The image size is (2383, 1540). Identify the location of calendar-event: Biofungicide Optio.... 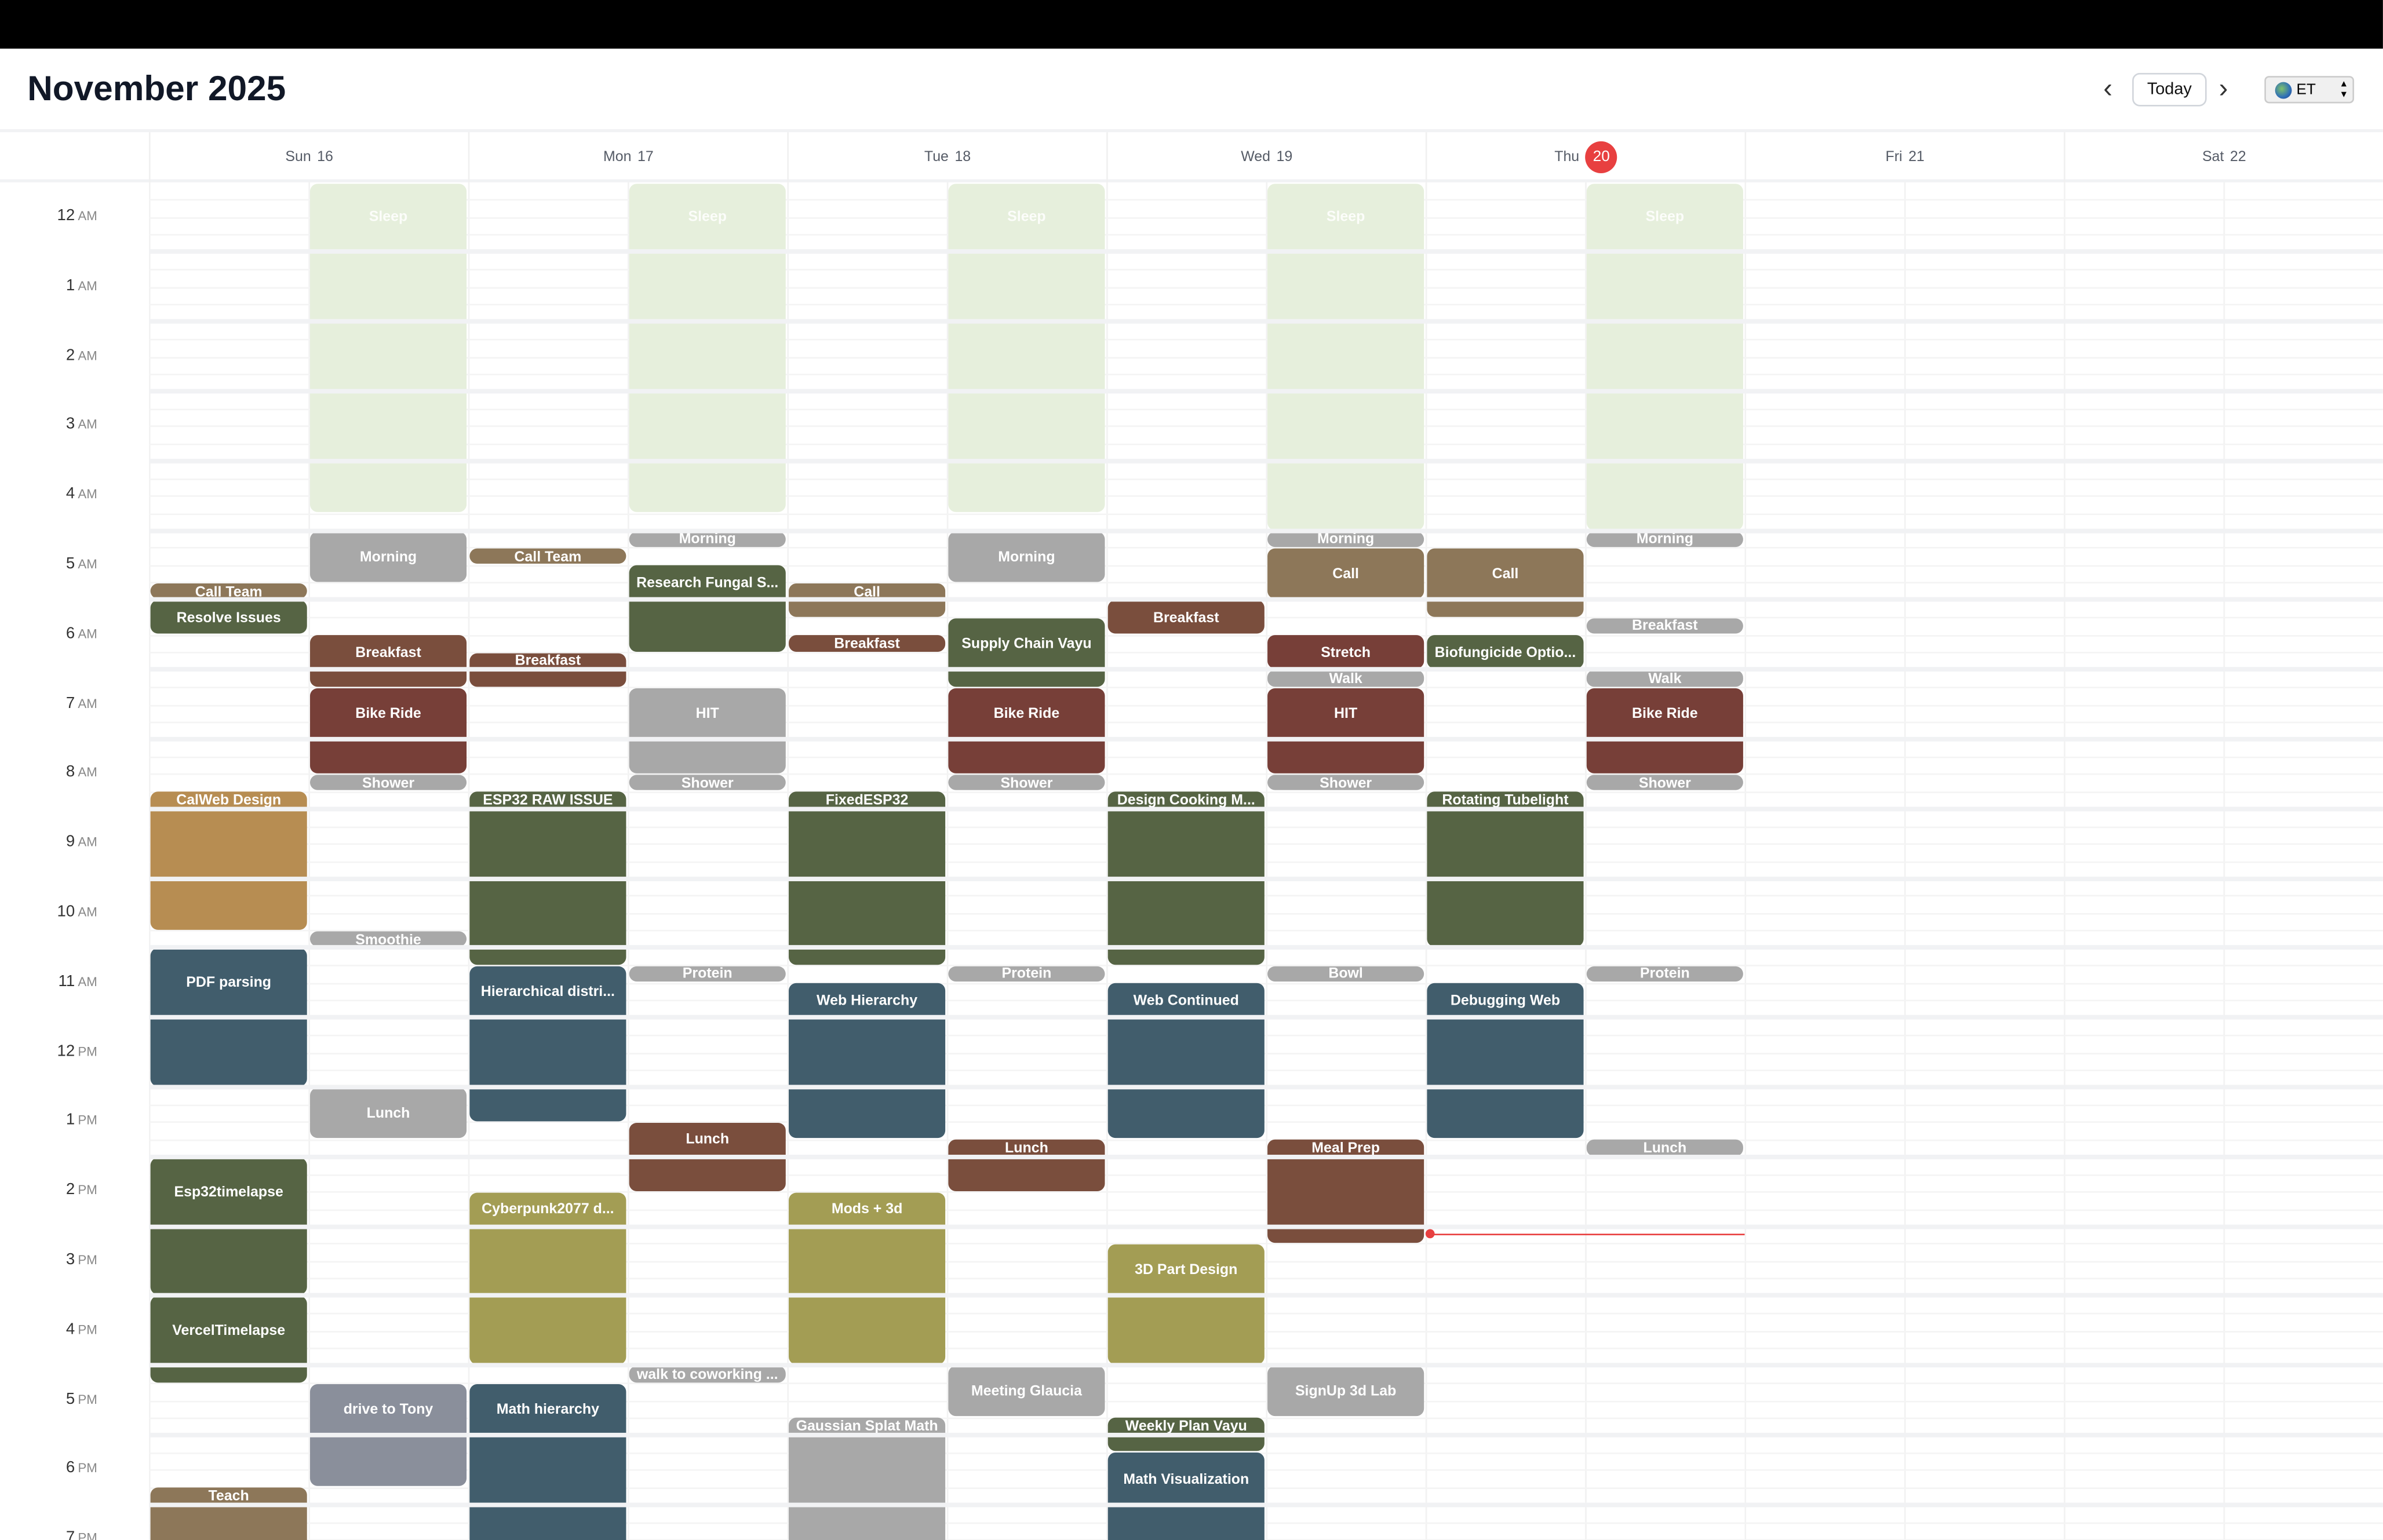
(1506, 652).